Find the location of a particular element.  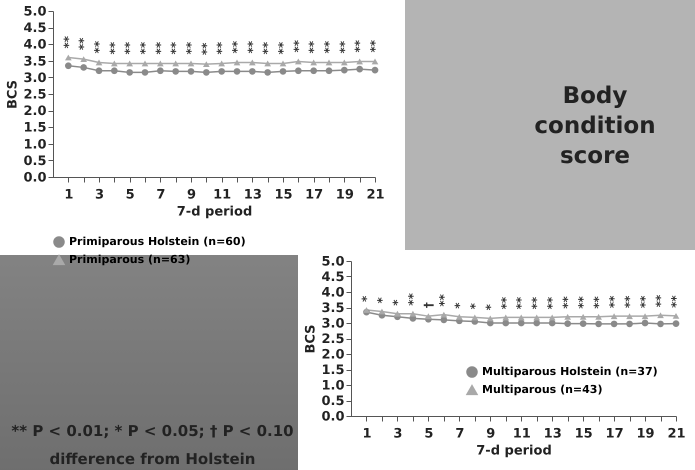

y-tick-label: 3.0 is located at coordinates (34, 78).